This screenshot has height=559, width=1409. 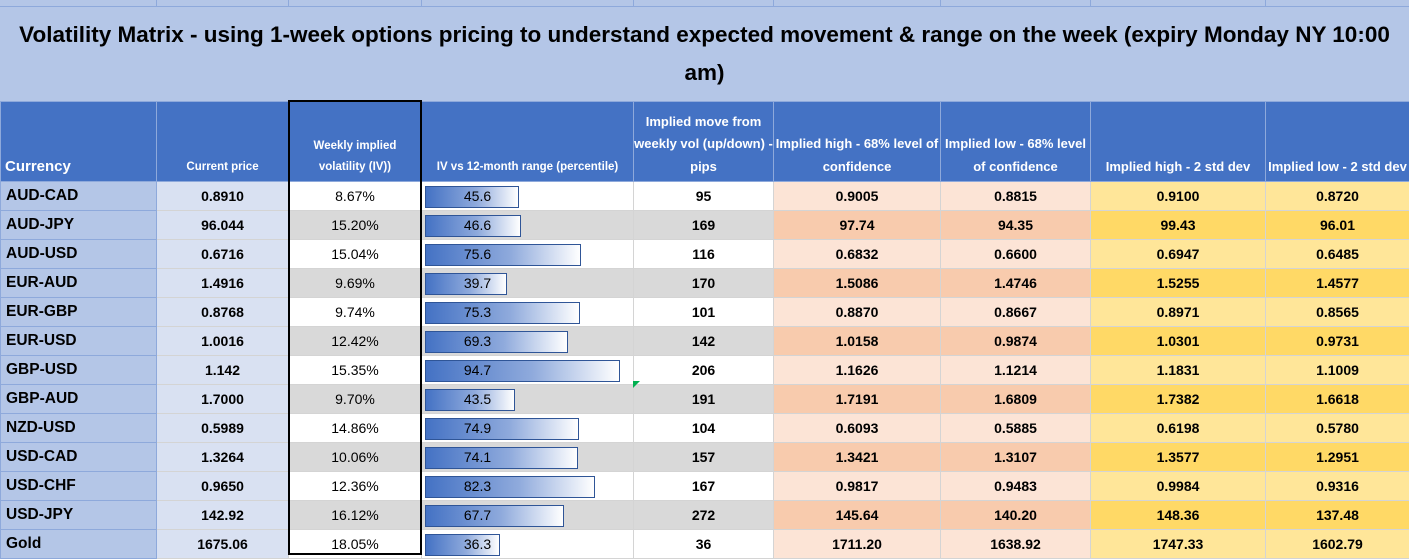 I want to click on cell-implied-low-68: 1638.92, so click(x=1016, y=544).